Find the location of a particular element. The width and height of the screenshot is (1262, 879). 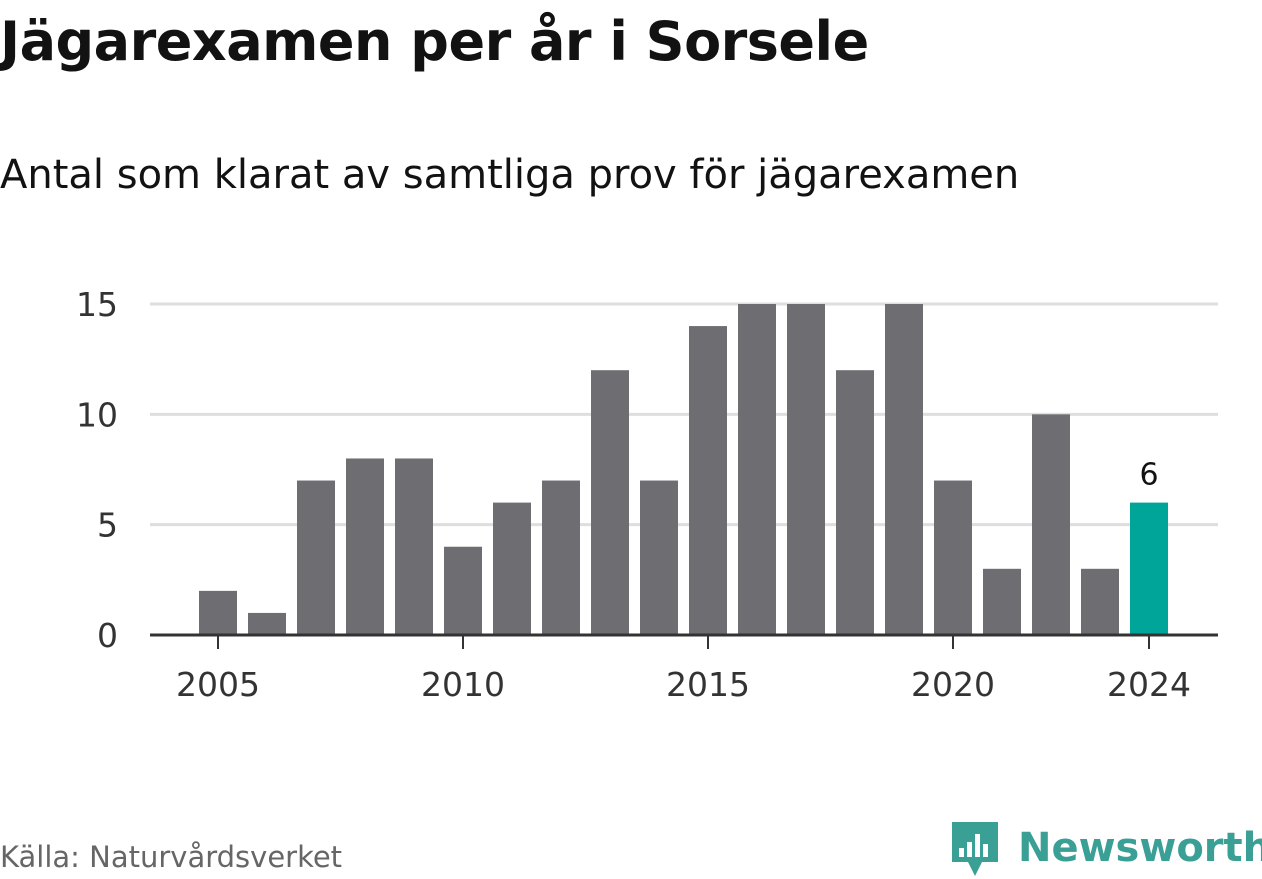

y-tick-label: 10 is located at coordinates (97, 414).